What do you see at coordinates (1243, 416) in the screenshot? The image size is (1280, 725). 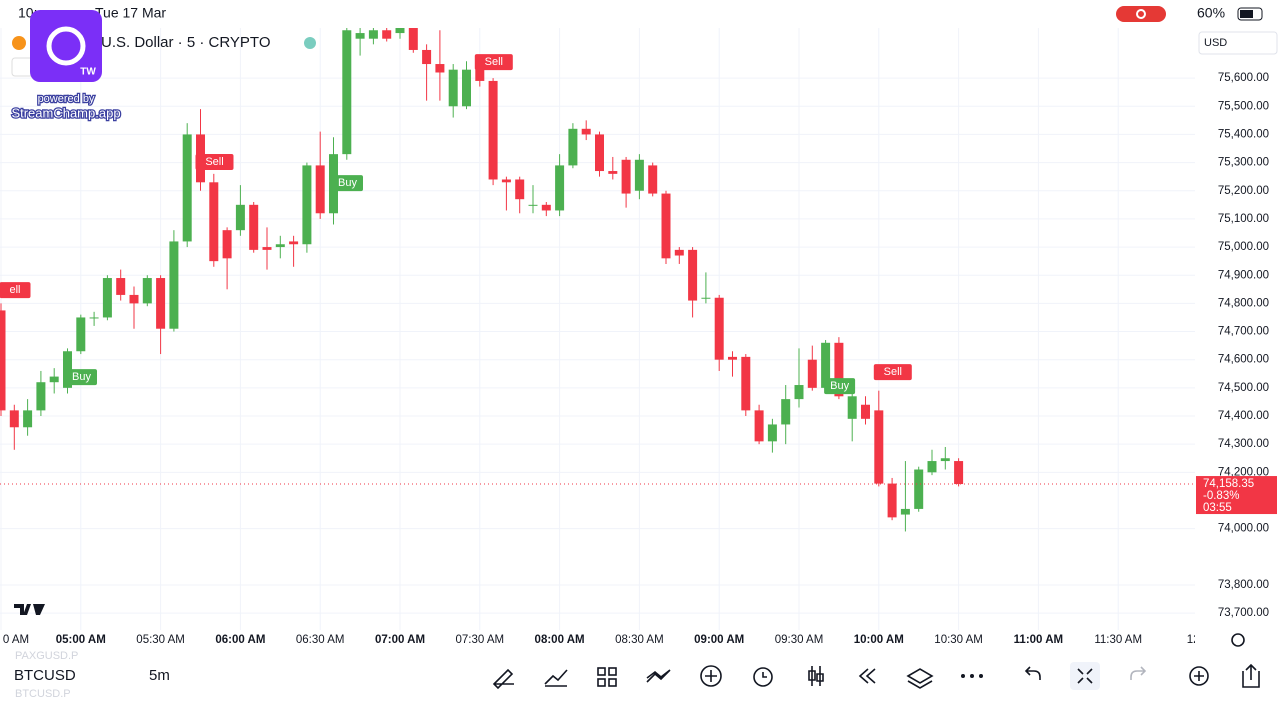 I see `y-tick-label: 74,400.00` at bounding box center [1243, 416].